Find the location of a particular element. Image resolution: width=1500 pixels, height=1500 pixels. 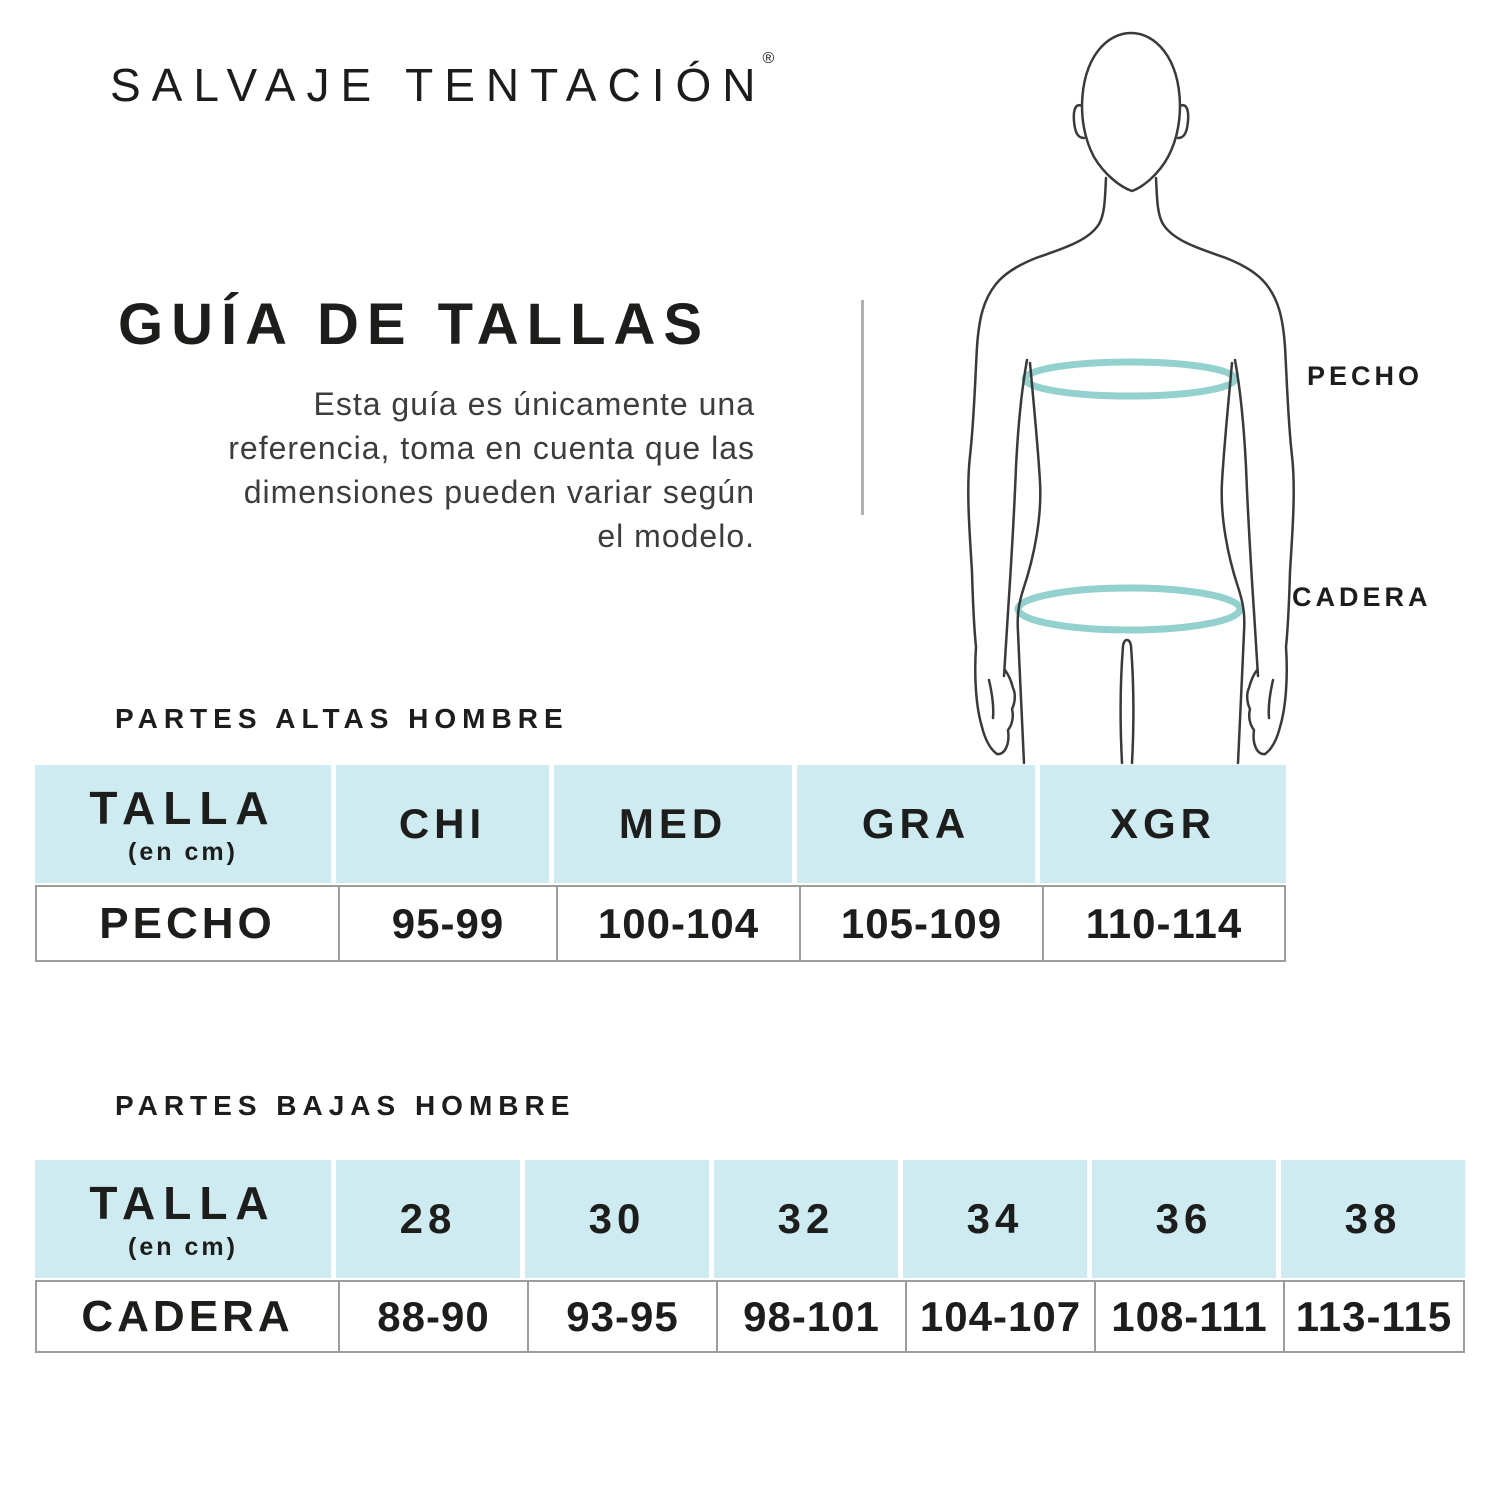

brand-logo: SALVAJE TENTACIÓN® is located at coordinates (444, 81).